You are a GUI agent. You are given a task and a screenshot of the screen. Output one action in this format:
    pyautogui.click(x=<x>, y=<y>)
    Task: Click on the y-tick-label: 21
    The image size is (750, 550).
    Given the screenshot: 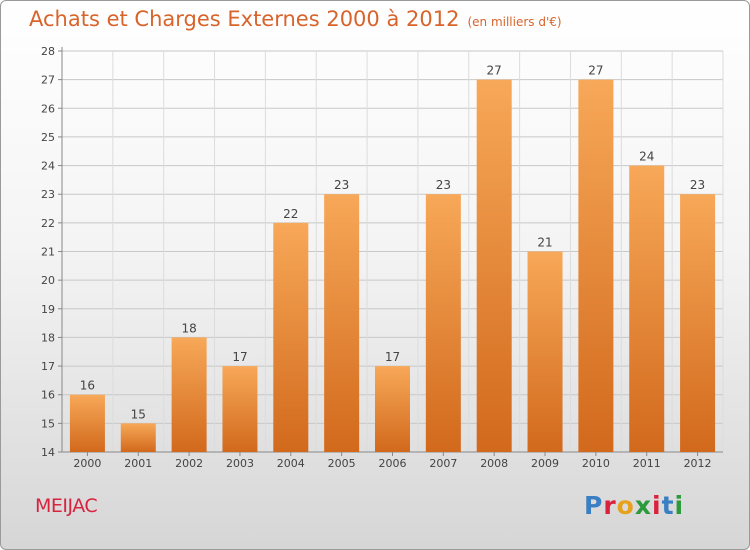 What is the action you would take?
    pyautogui.click(x=48, y=252)
    